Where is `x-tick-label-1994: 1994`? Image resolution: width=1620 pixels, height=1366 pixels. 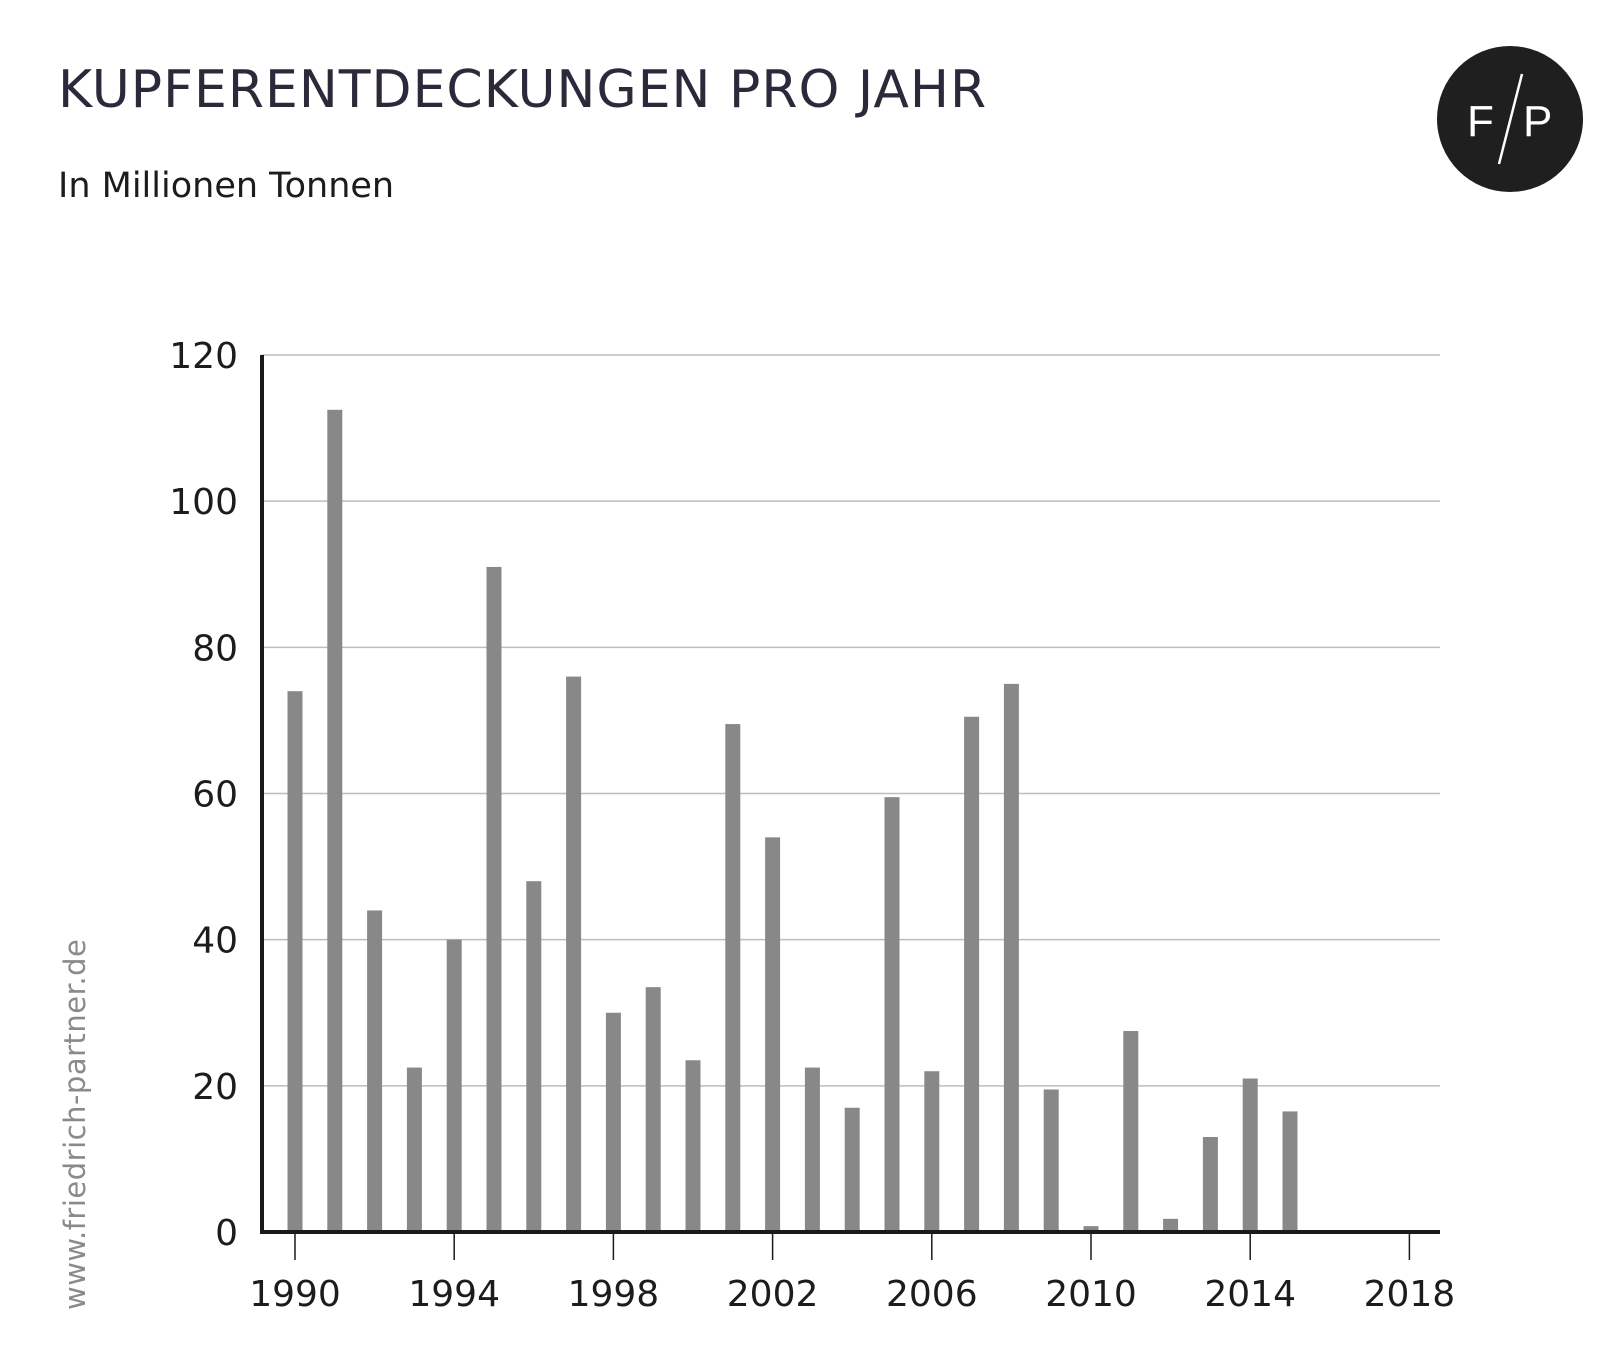 x-tick-label-1994: 1994 is located at coordinates (454, 1294).